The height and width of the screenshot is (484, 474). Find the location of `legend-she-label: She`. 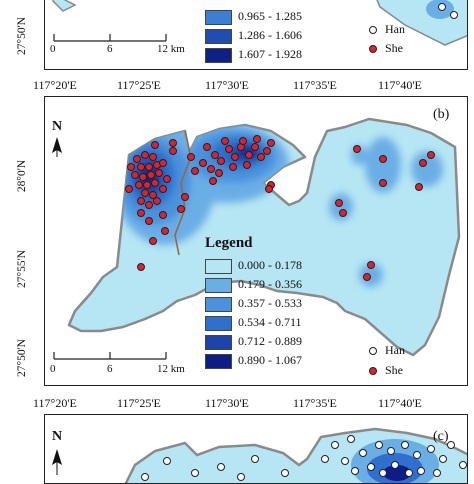

legend-she-label: She is located at coordinates (394, 370).